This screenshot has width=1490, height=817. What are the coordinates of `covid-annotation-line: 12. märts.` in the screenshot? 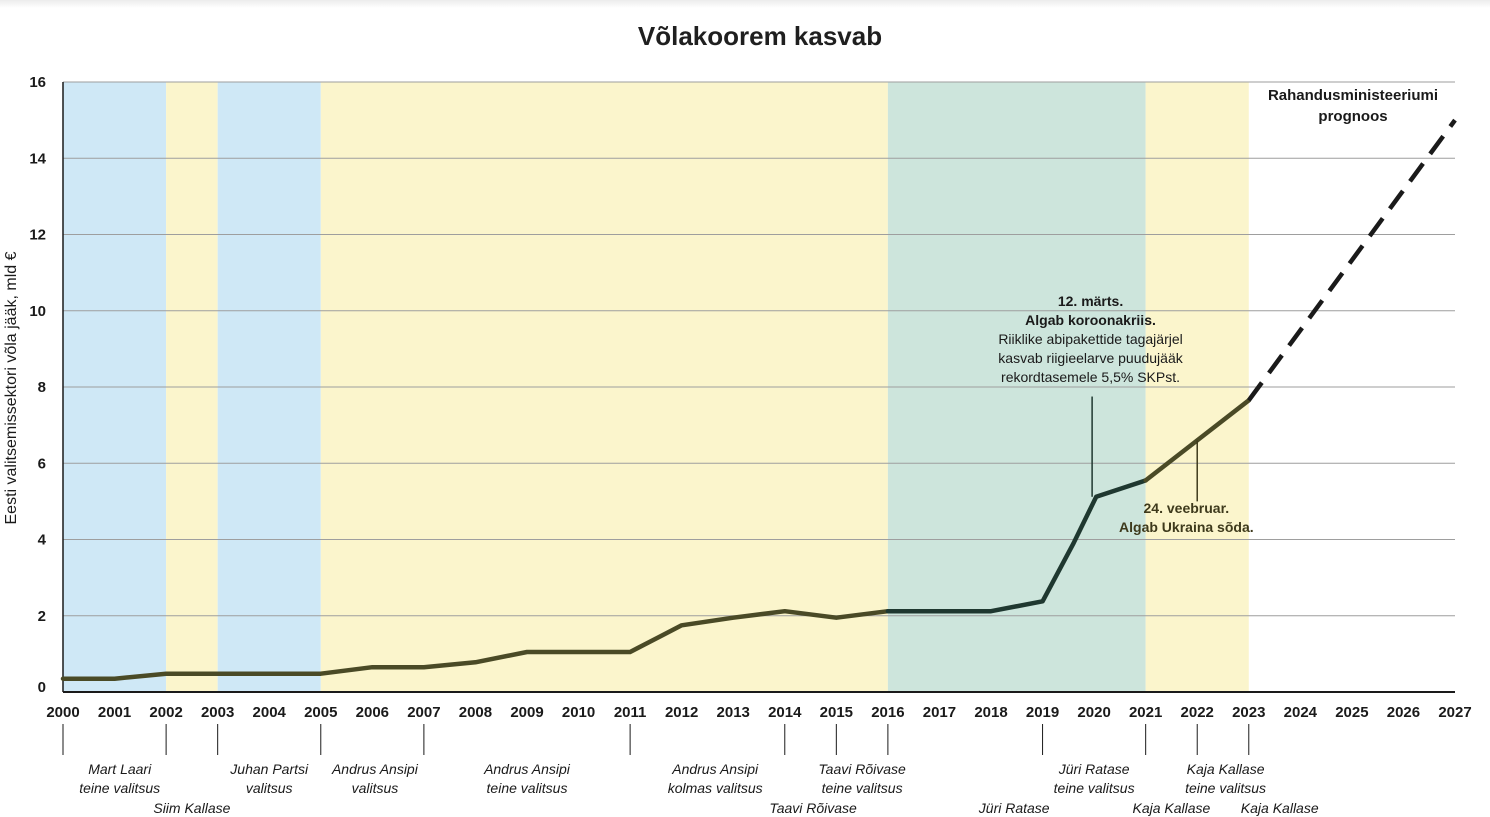 It's located at (1090, 301).